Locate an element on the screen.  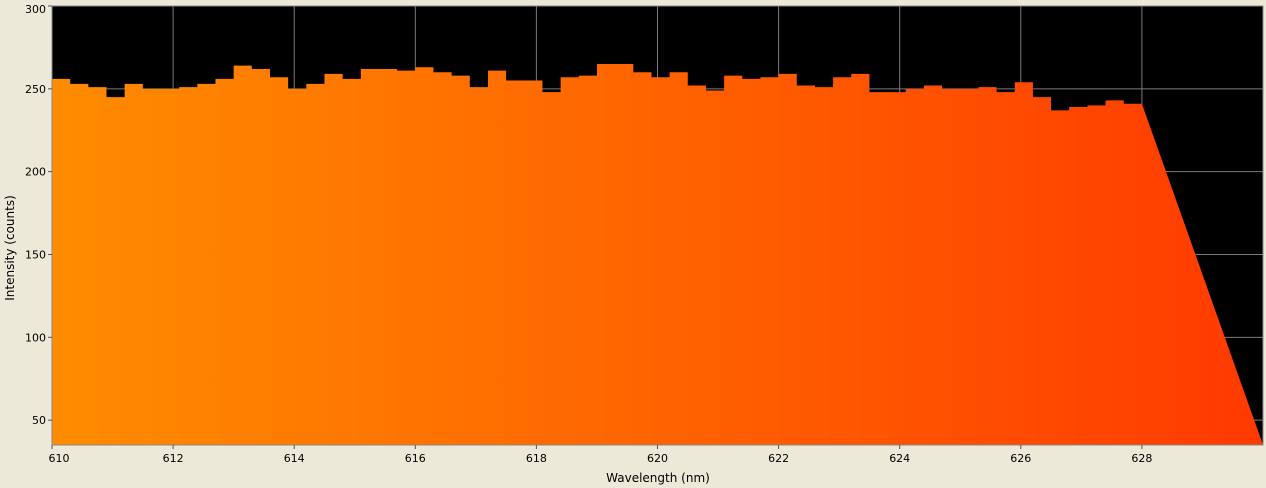
x-axis-ticks: 610 612 614 616 618 620 622 624 626 628 is located at coordinates (600, 455).